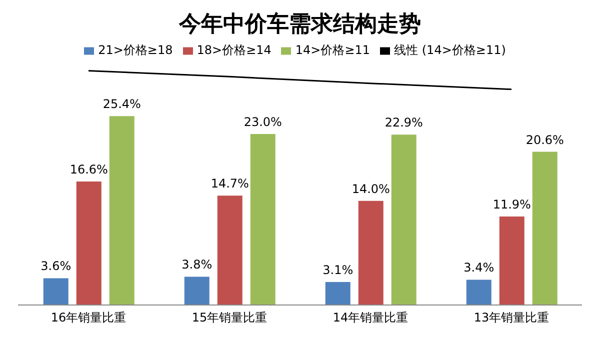  What do you see at coordinates (263, 121) in the screenshot?
I see `data-label: 23.0%` at bounding box center [263, 121].